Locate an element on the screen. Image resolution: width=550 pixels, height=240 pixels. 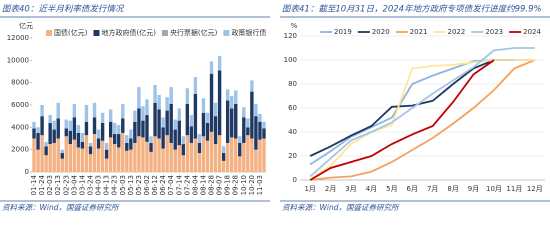
legend-label: 国债(亿元) is located at coordinates (71, 32).